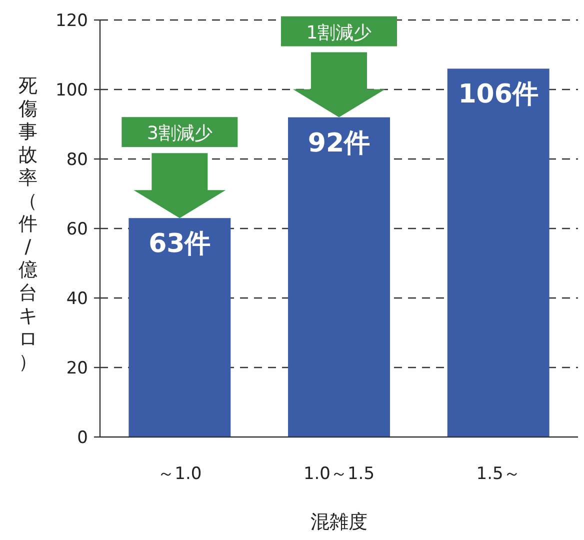 Image resolution: width=584 pixels, height=540 pixels. I want to click on y-tick-label: 60, so click(77, 230).